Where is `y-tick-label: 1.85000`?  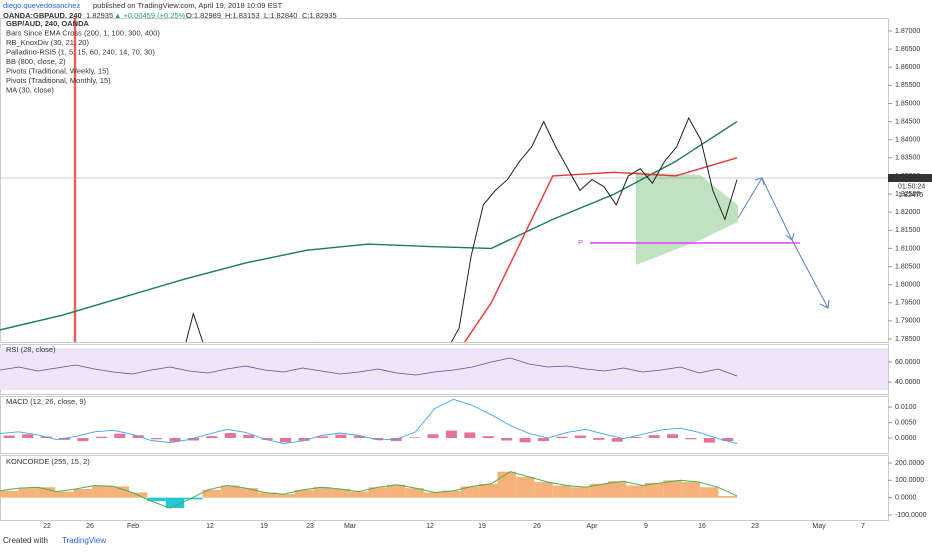
y-tick-label: 1.85000 is located at coordinates (907, 103).